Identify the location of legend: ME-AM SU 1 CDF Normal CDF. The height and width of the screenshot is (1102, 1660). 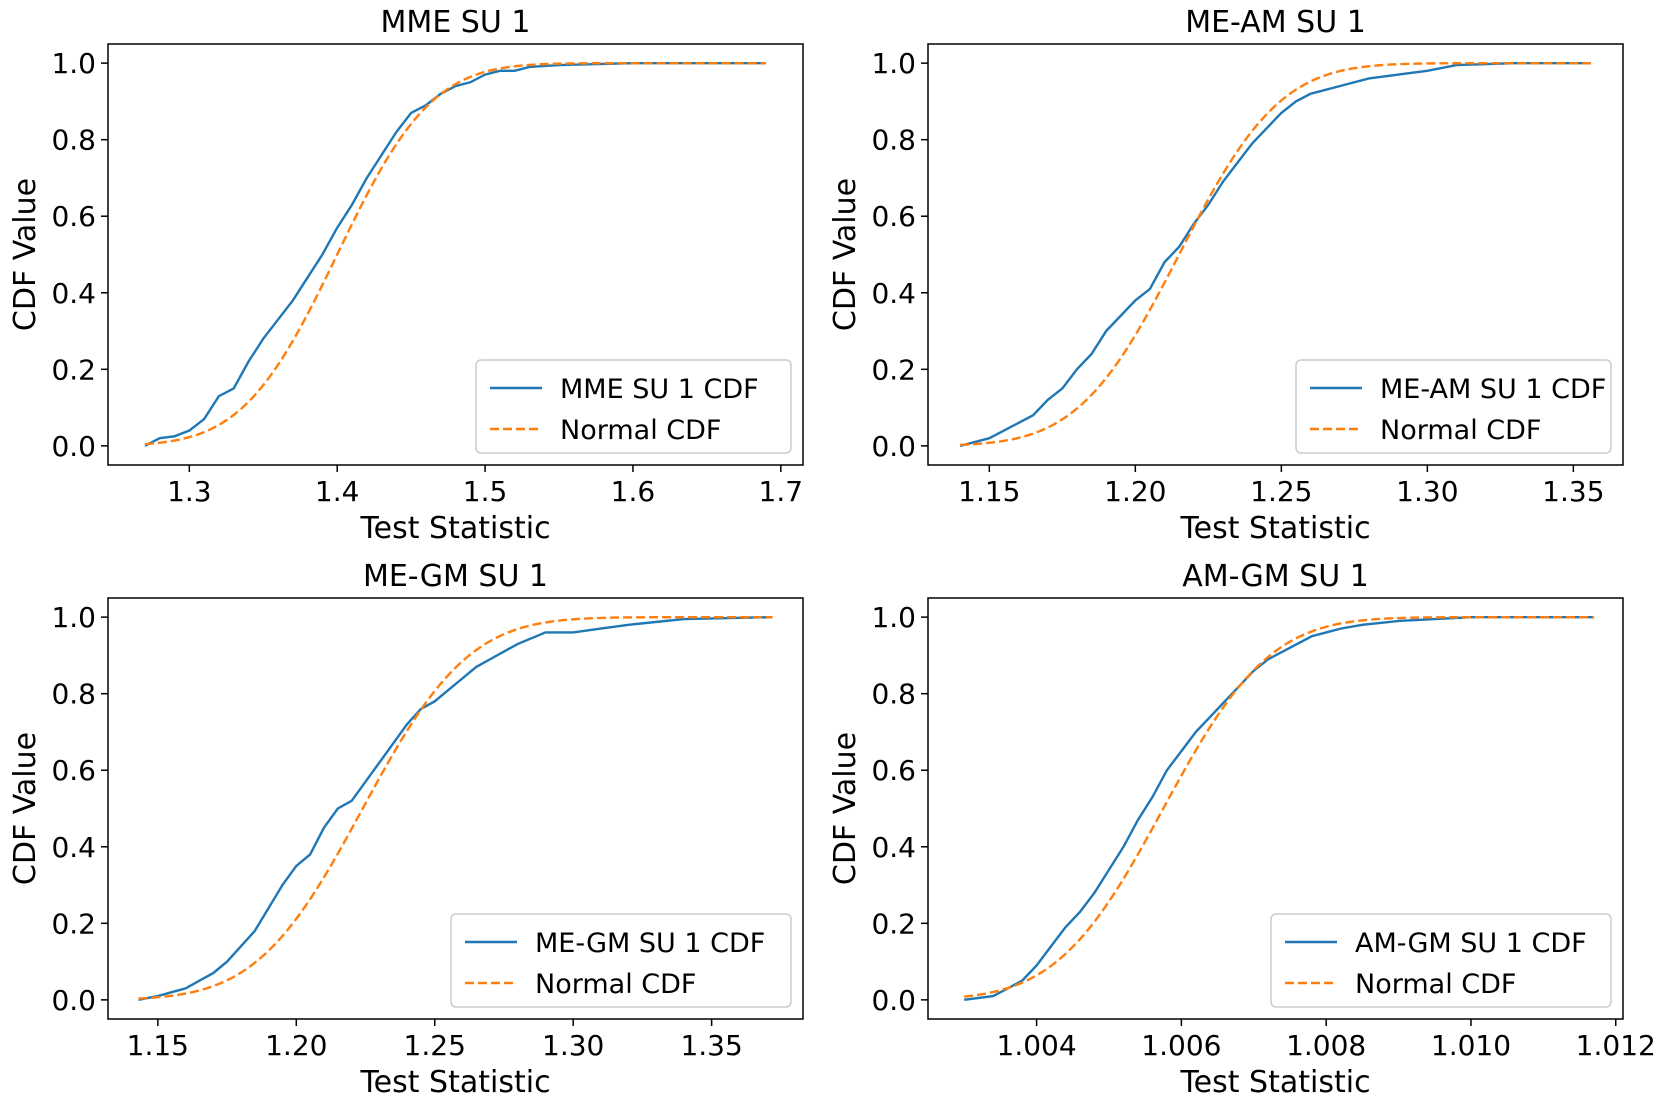
(1453, 406).